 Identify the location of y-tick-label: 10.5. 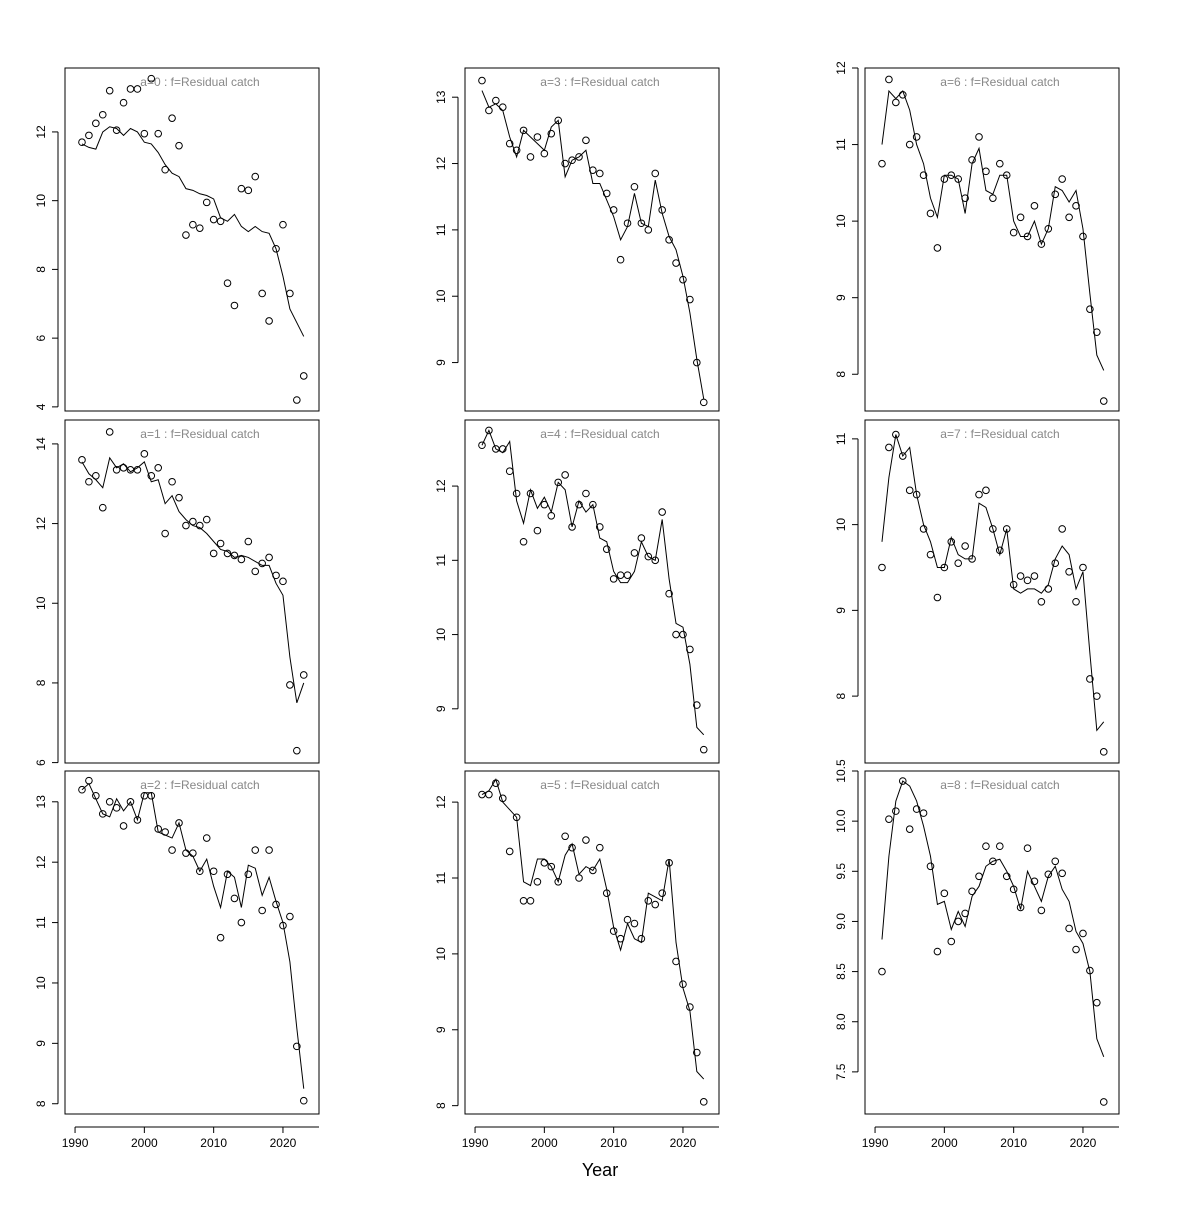
(841, 771).